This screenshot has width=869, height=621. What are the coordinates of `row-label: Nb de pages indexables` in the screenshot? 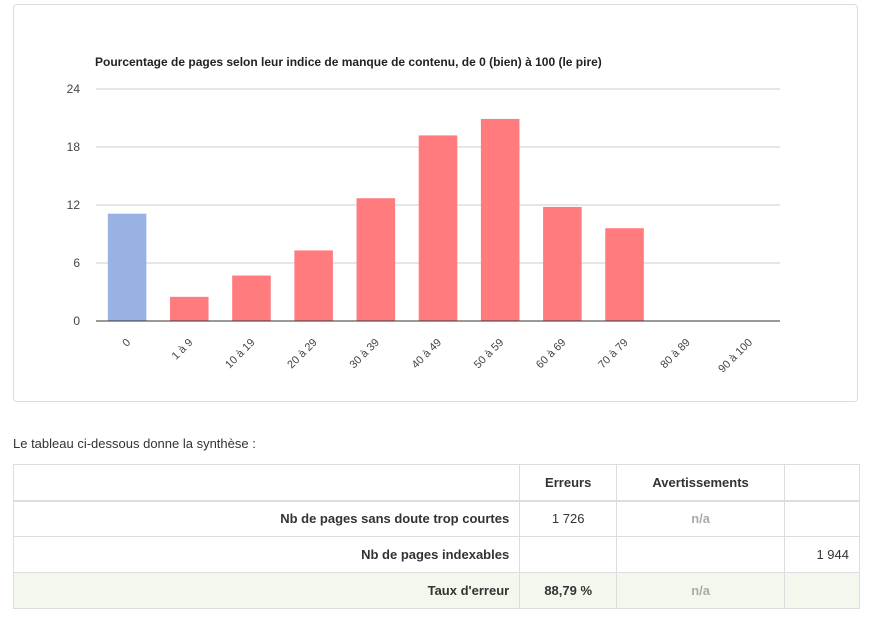 It's located at (266, 554).